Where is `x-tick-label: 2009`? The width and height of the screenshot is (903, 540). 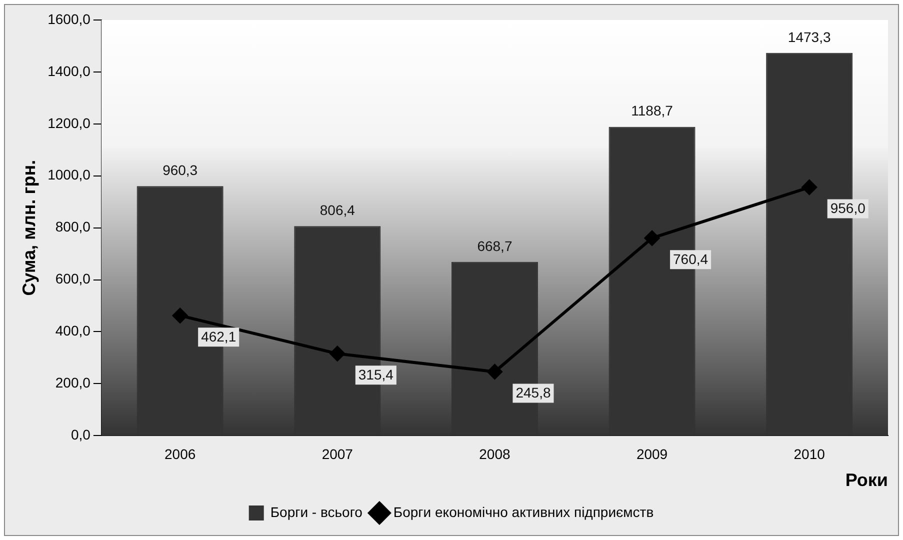
x-tick-label: 2009 is located at coordinates (652, 454).